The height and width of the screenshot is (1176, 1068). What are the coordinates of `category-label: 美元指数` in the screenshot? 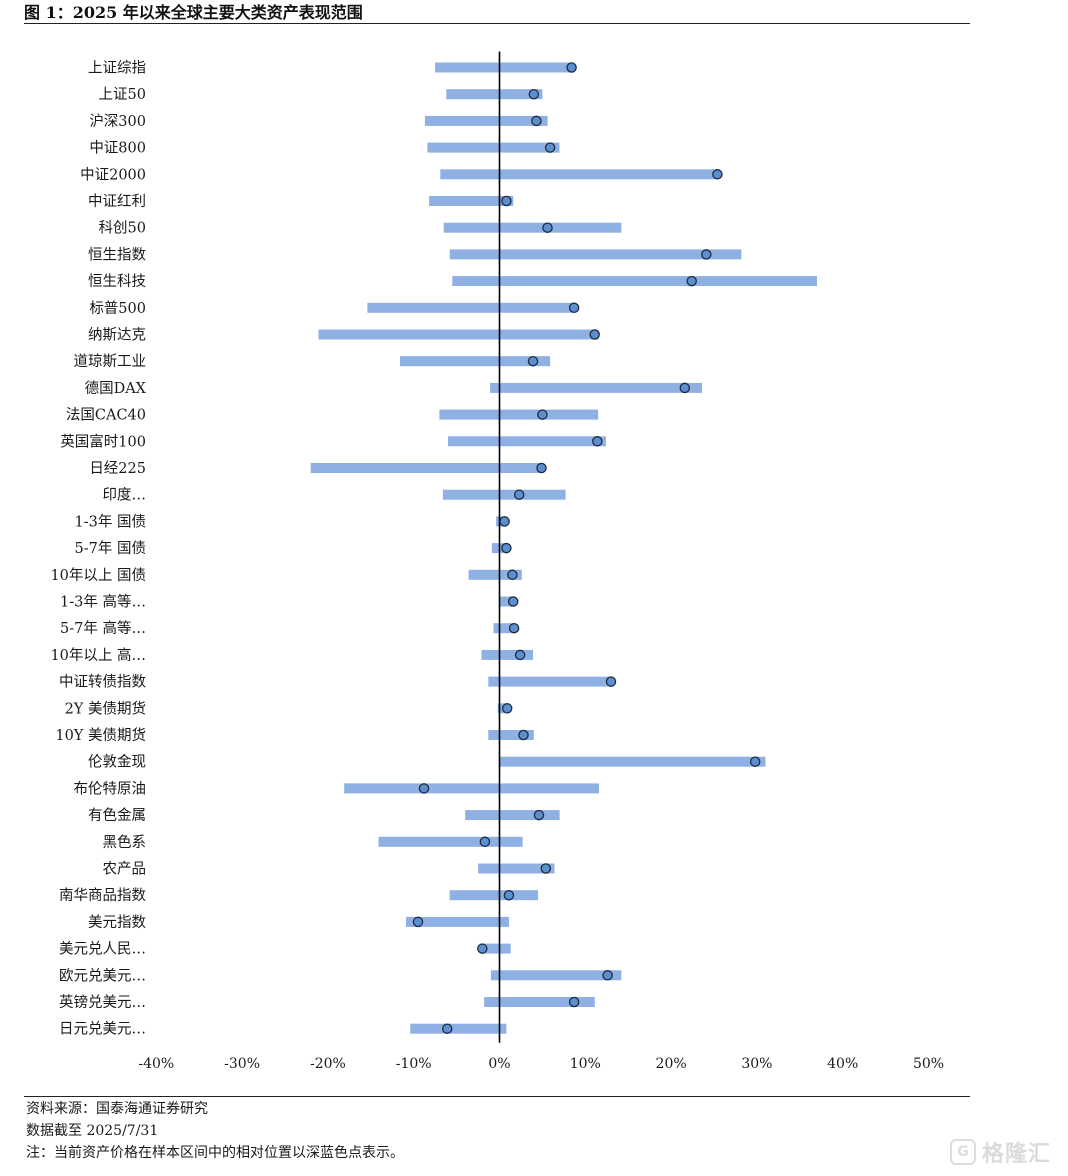 It's located at (117, 922).